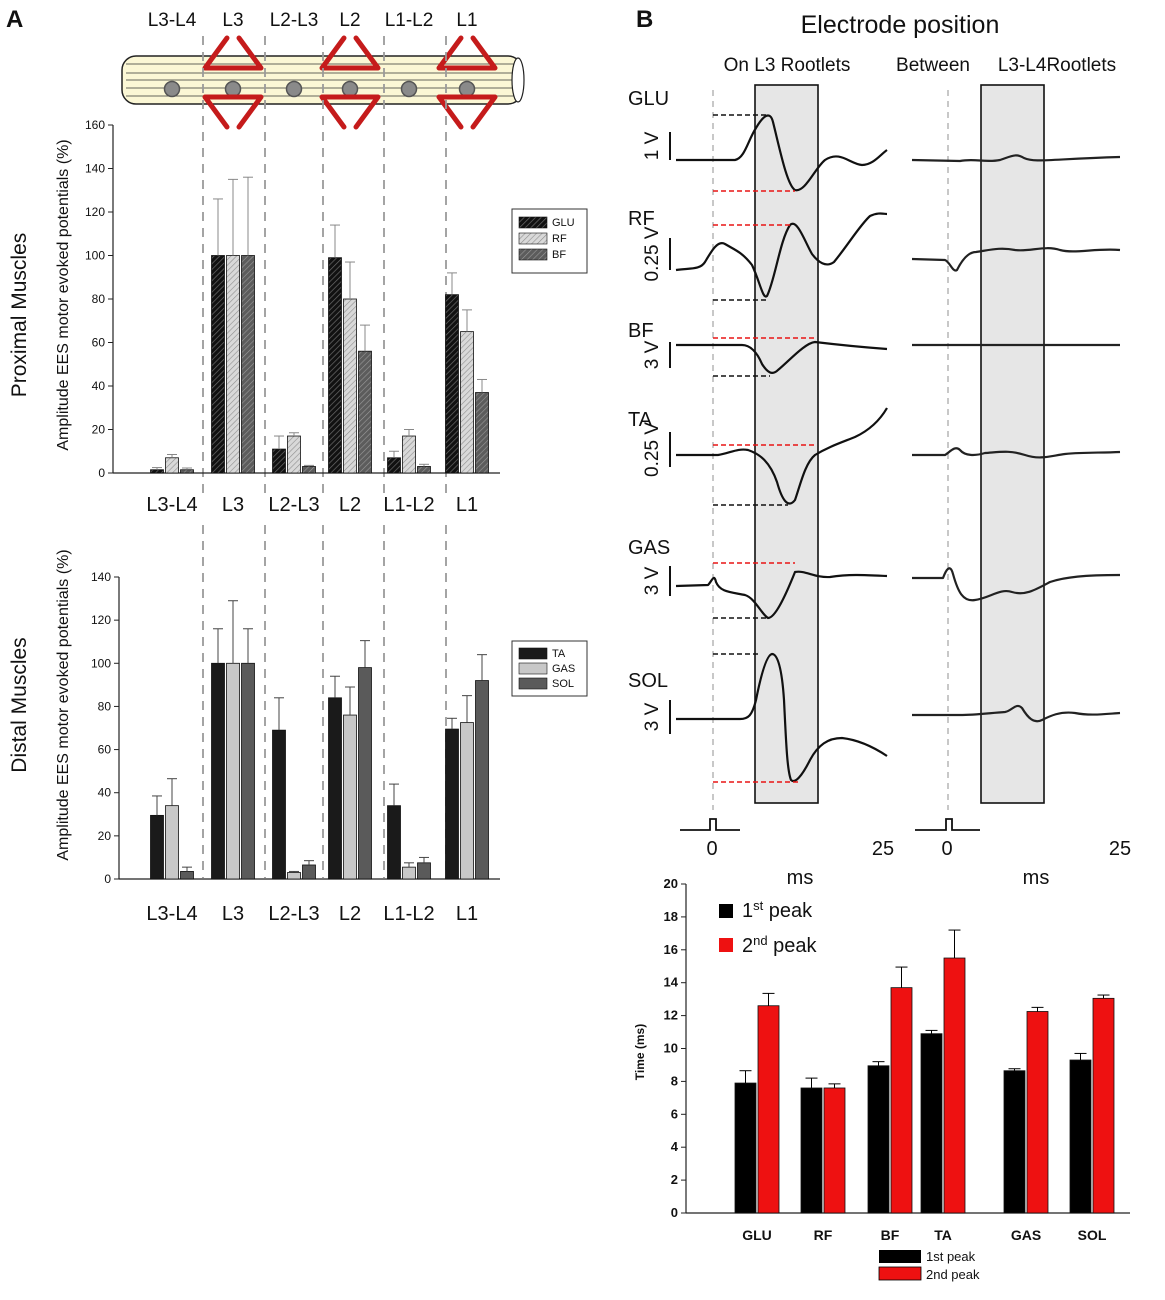 The height and width of the screenshot is (1300, 1165). Describe the element at coordinates (350, 505) in the screenshot. I see `proximal-category-label-L2: L2` at that location.